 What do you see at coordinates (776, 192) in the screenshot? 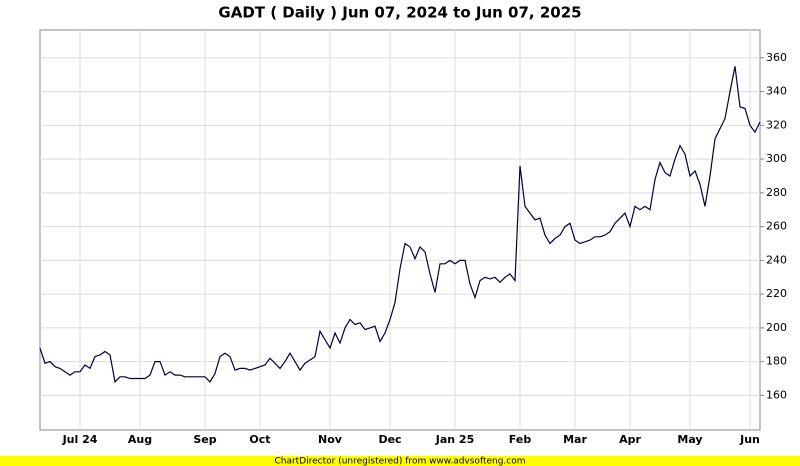
I see `y-tick-label: 280` at bounding box center [776, 192].